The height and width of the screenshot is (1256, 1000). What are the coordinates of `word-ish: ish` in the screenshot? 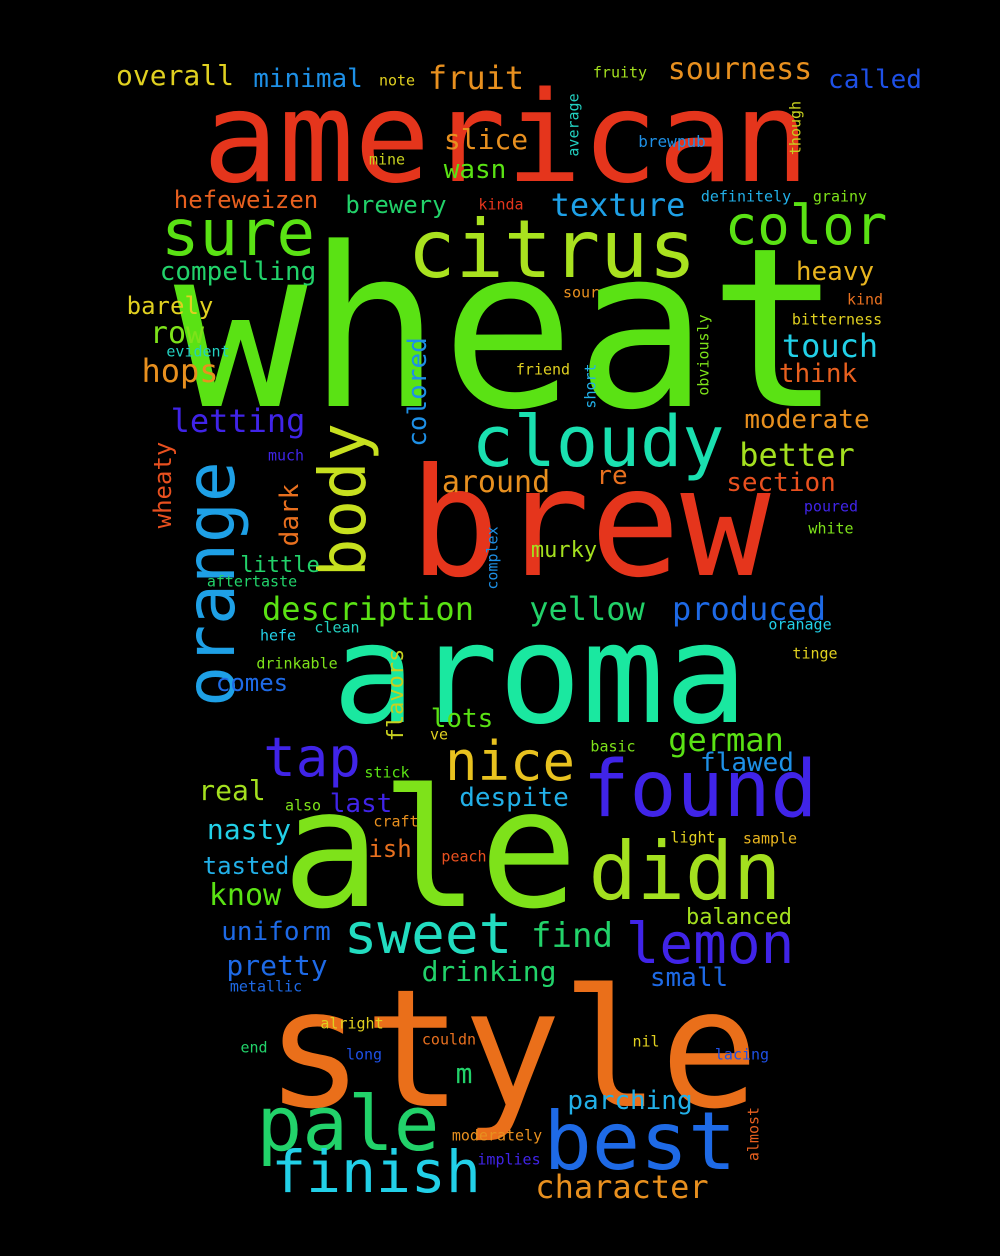 It's located at (390, 849).